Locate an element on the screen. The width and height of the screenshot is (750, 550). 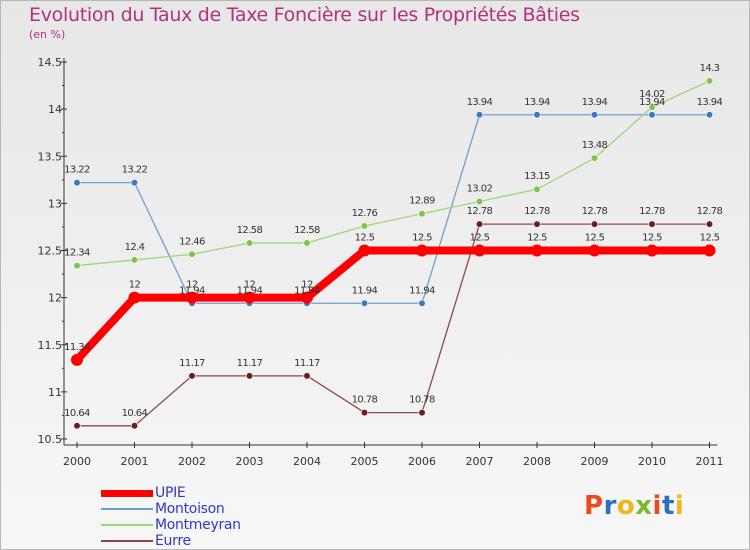
y-tick-label: 14.5 is located at coordinates (50, 62).